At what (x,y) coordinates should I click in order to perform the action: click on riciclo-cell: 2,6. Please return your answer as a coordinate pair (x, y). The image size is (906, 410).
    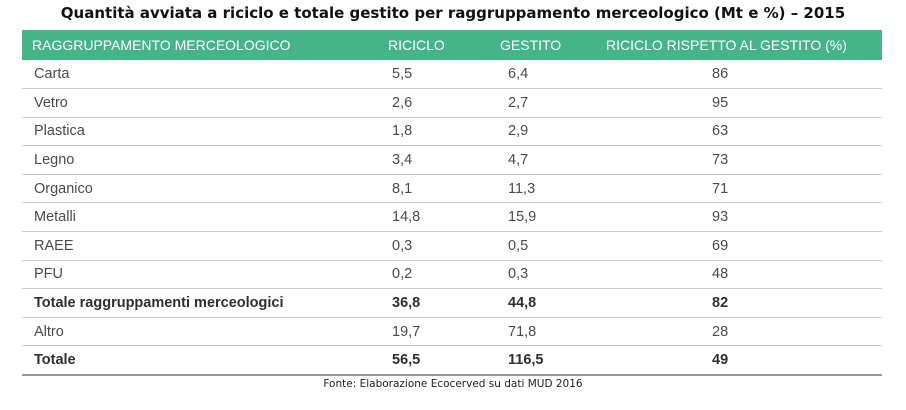
    Looking at the image, I should click on (402, 102).